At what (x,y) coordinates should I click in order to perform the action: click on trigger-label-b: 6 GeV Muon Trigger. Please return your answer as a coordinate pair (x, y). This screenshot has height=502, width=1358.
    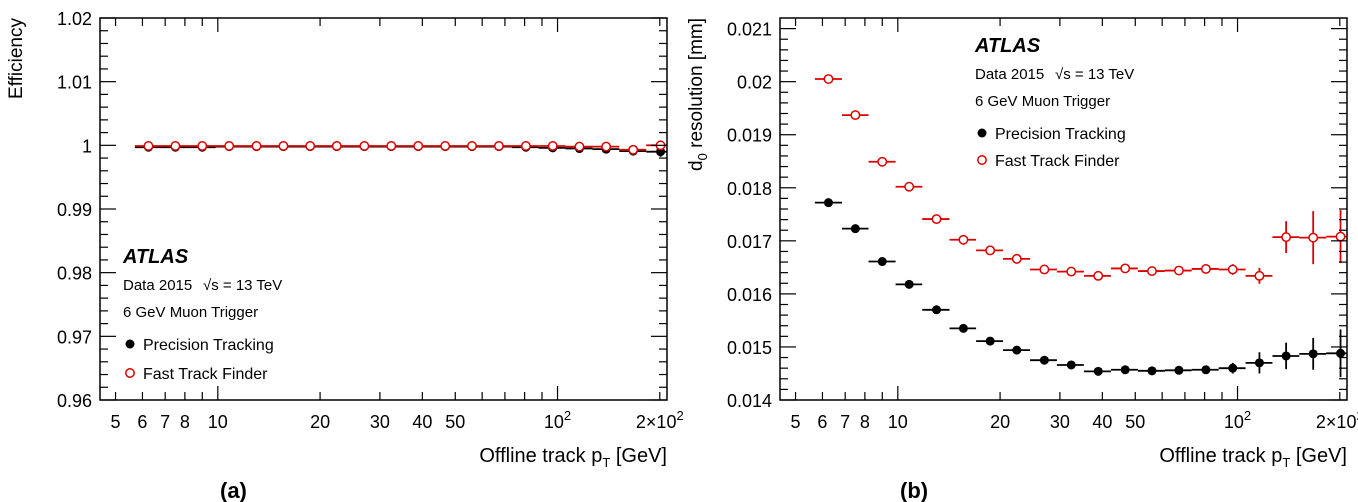
    Looking at the image, I should click on (1042, 101).